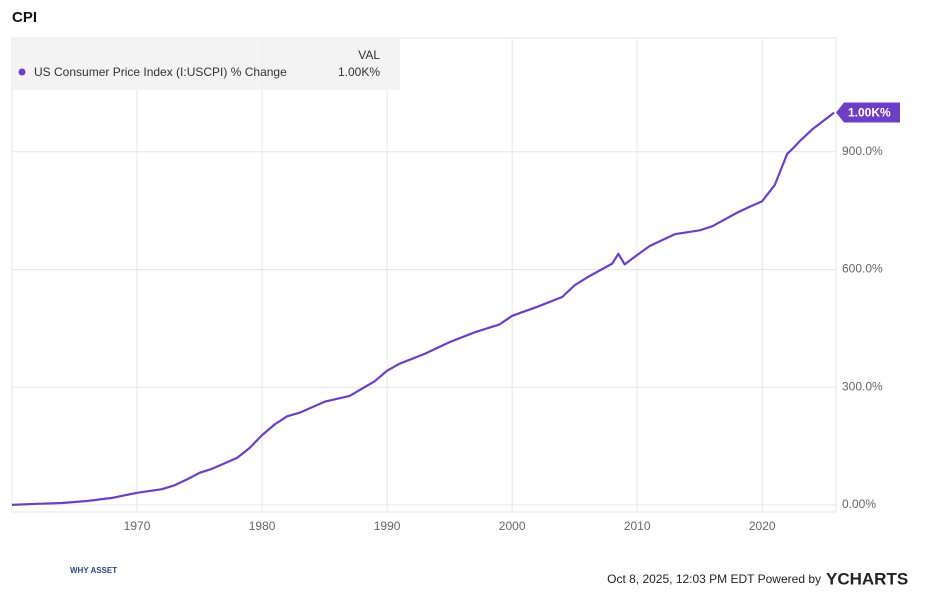 The width and height of the screenshot is (936, 600). I want to click on end-label: 1.00K%, so click(869, 113).